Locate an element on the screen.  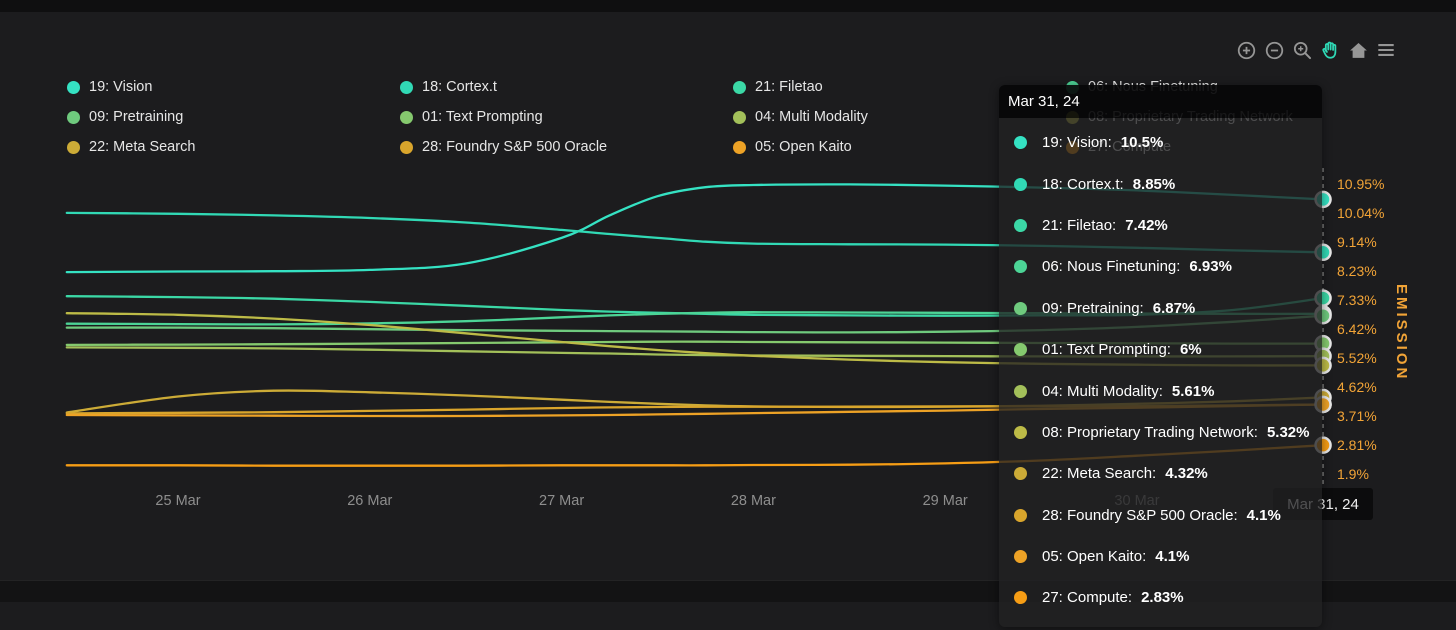
tooltip-series-label: 19: Vision: is located at coordinates (1077, 143).